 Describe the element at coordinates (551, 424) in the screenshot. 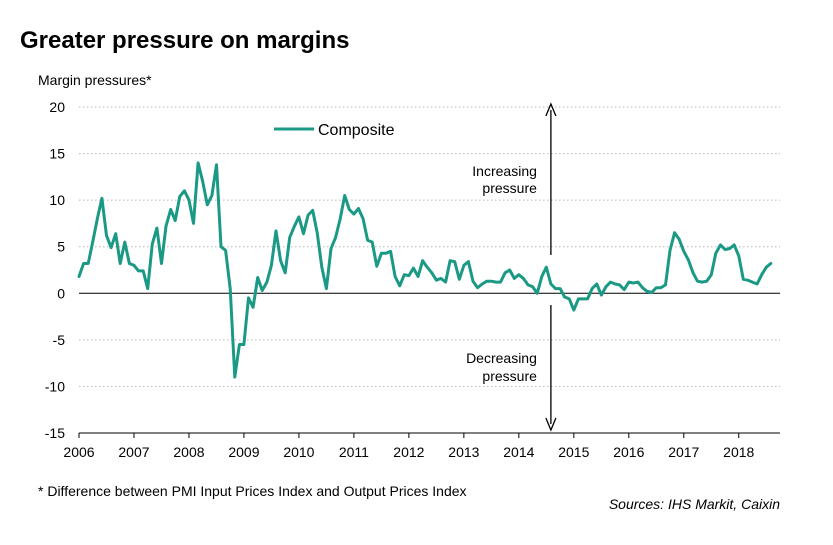

I see `arrow-down-icon` at that location.